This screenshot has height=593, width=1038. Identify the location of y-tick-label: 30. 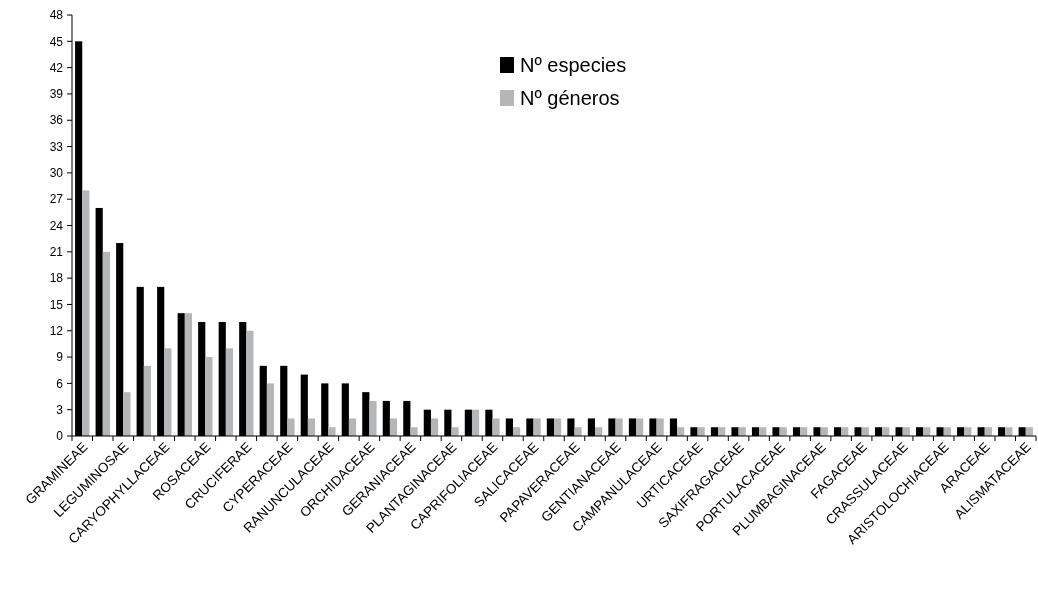
(56, 173).